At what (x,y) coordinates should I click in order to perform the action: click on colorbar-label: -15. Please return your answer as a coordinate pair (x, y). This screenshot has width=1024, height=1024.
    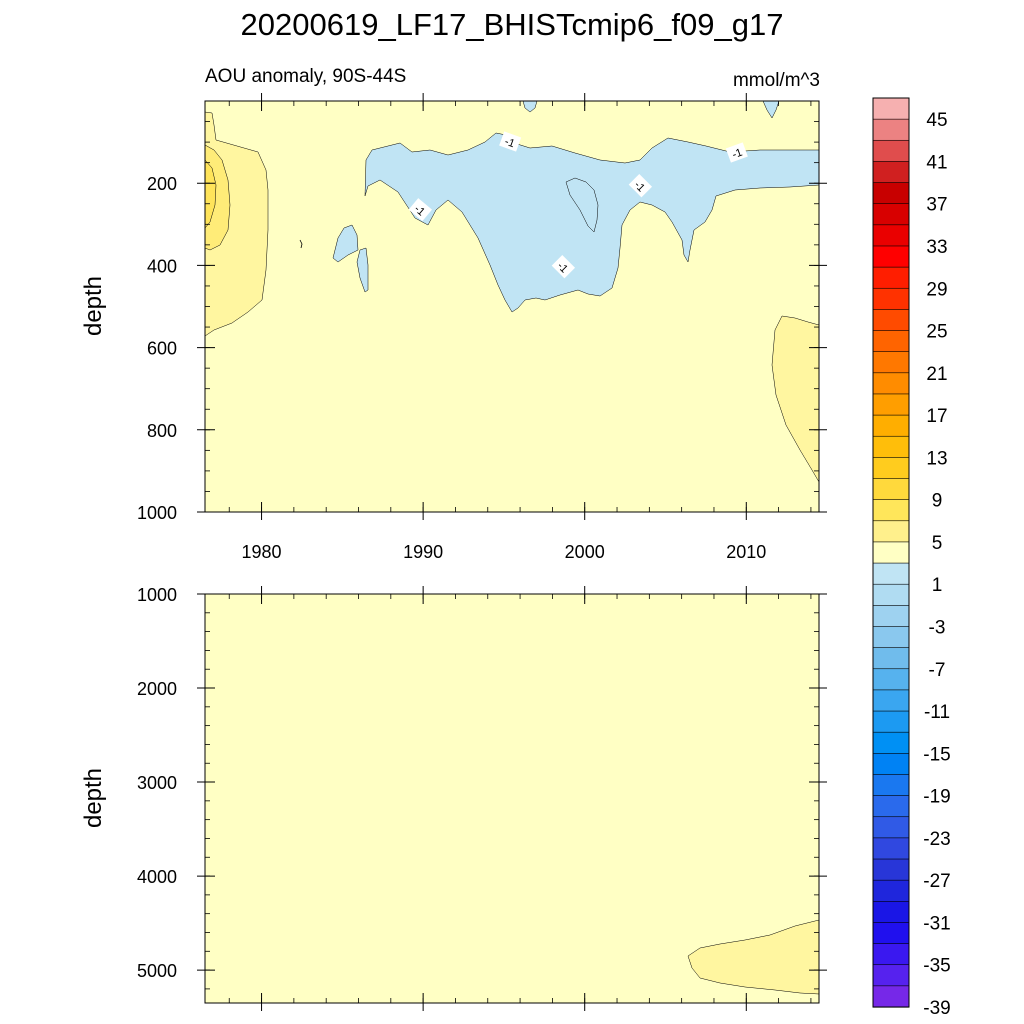
    Looking at the image, I should click on (936, 754).